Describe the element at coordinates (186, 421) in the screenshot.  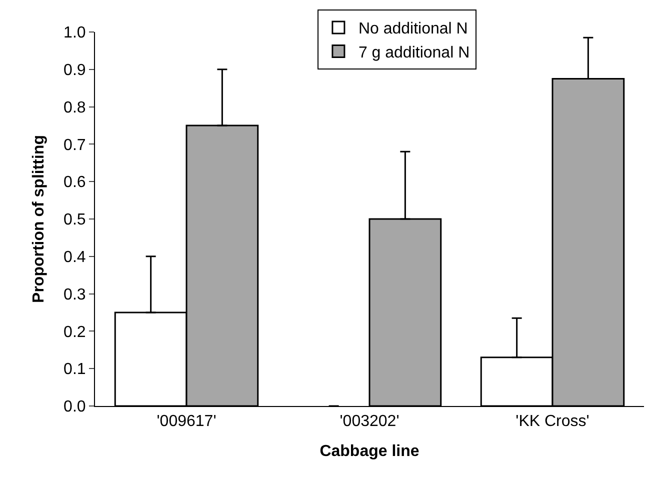
I see `x-tick-label: '009617'` at that location.